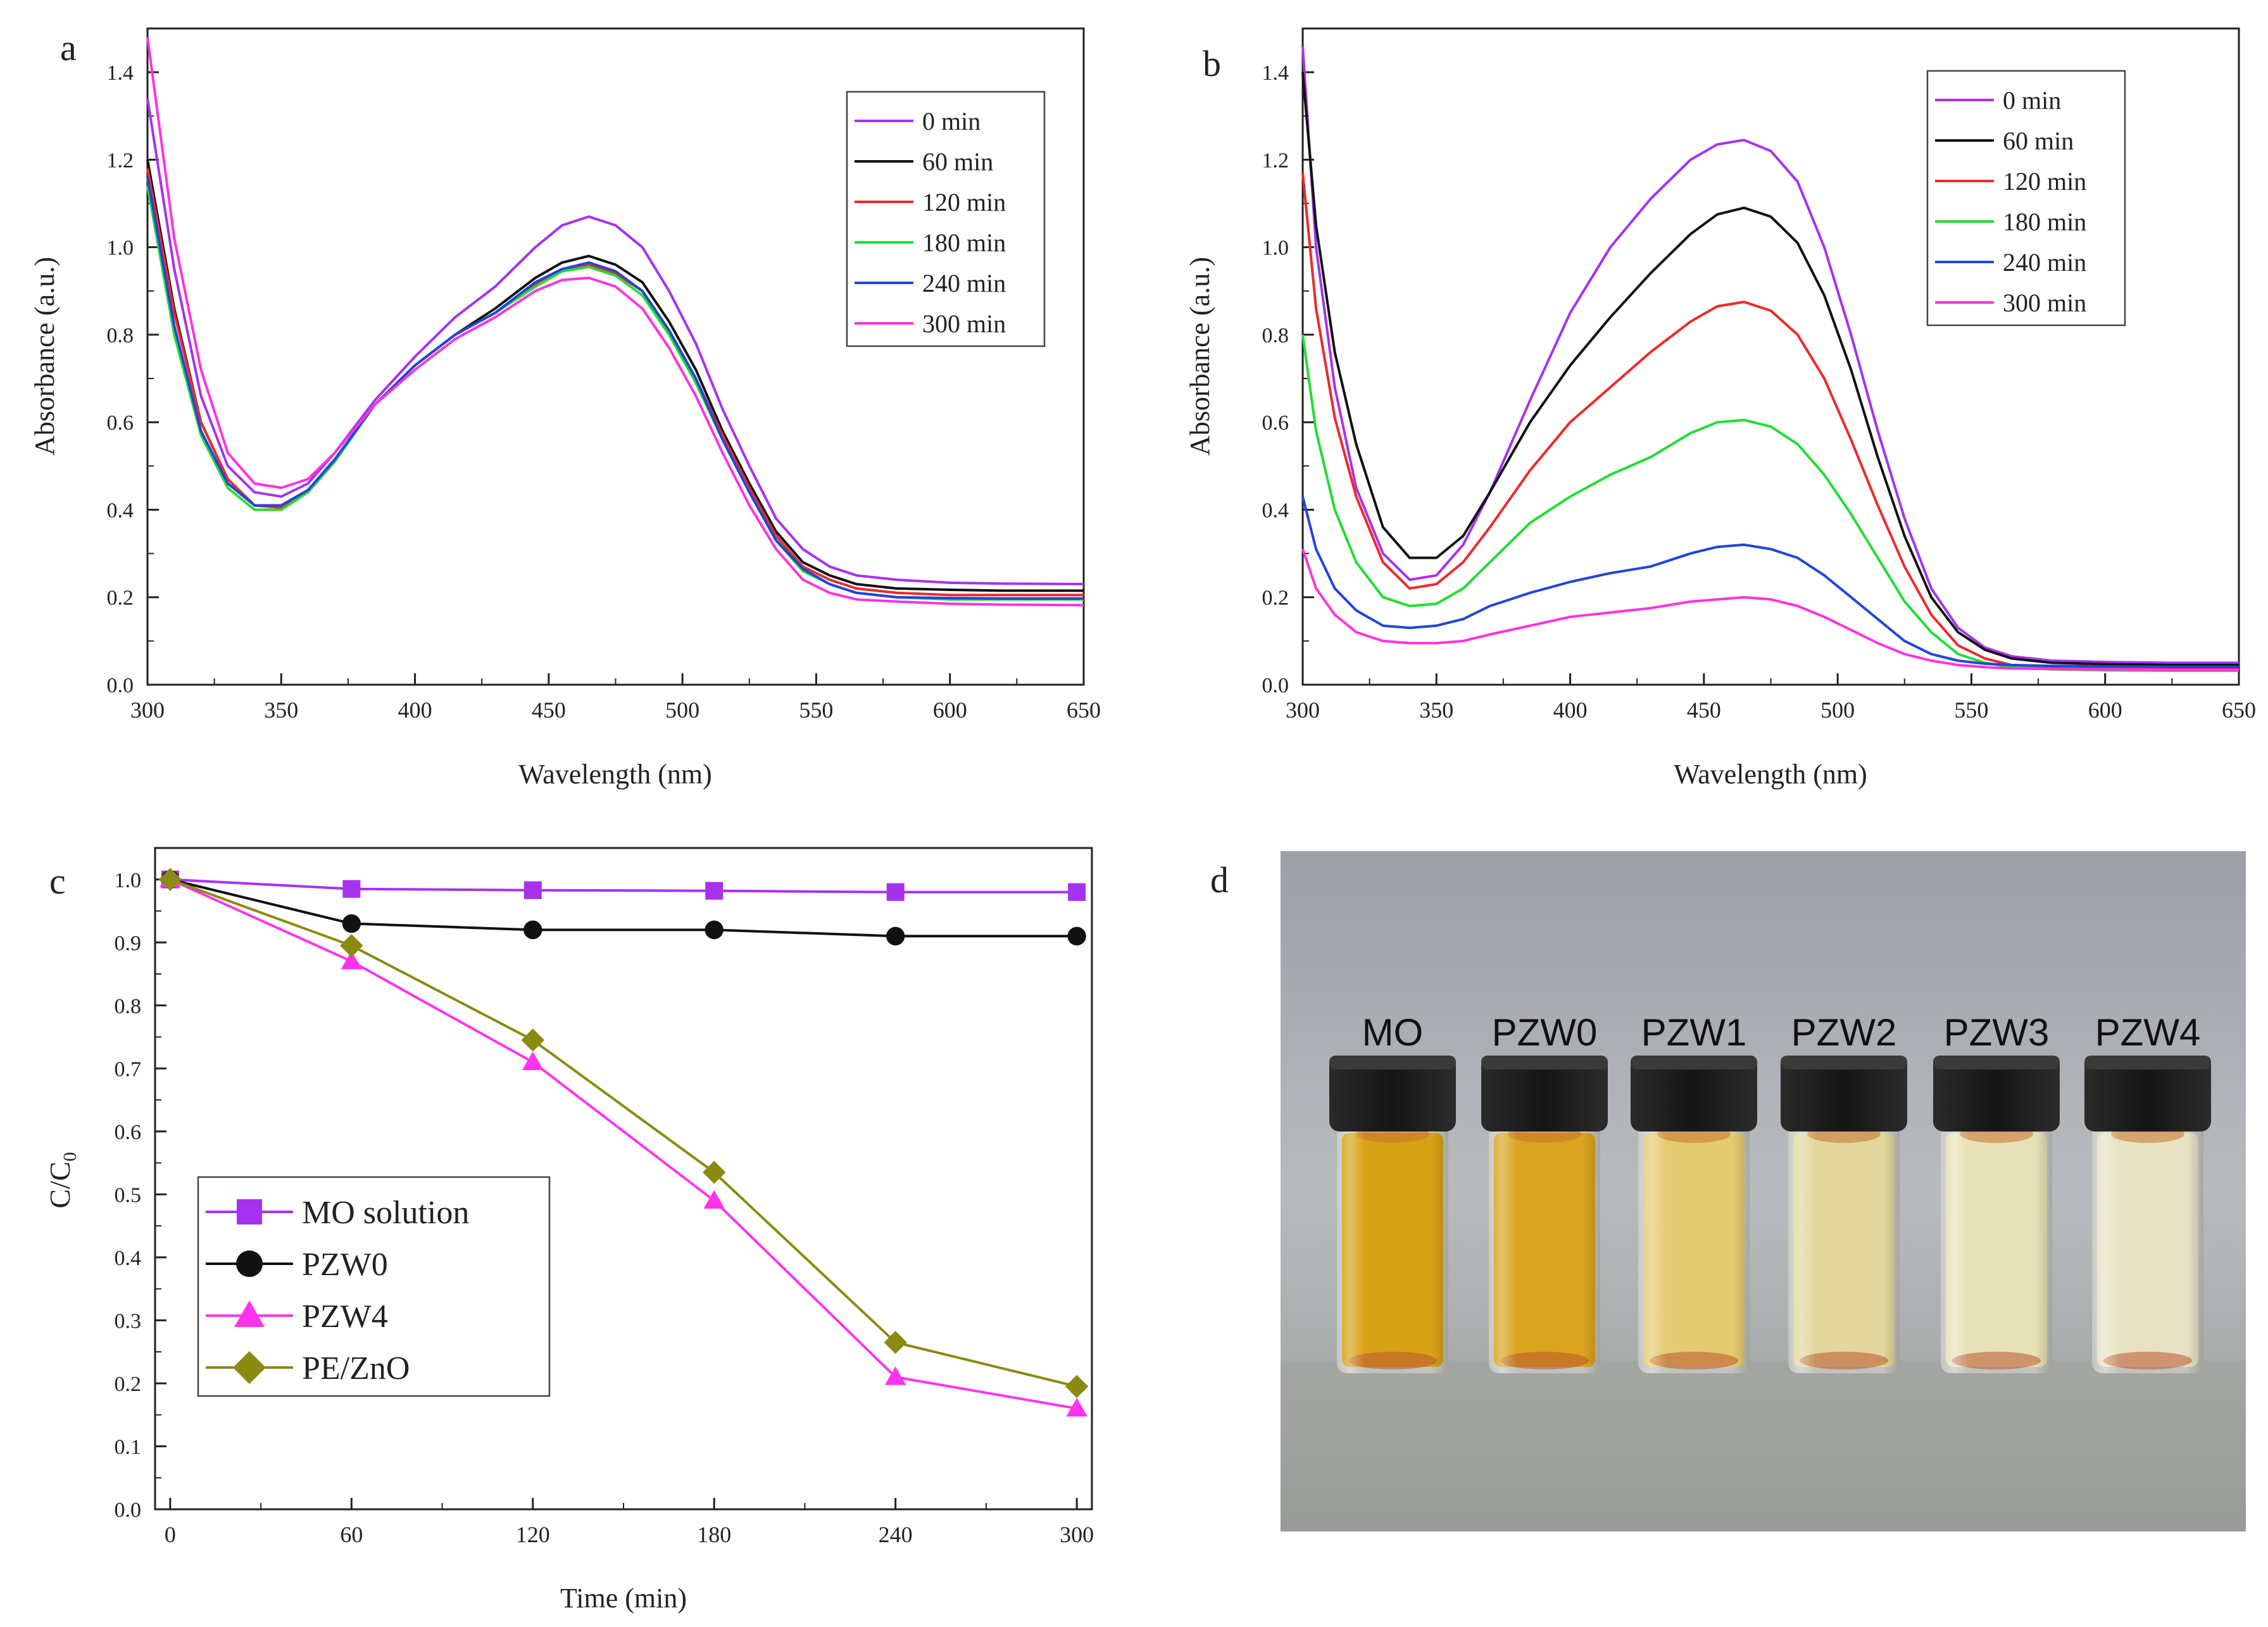 The height and width of the screenshot is (1627, 2268). Describe the element at coordinates (1212, 64) in the screenshot. I see `panel-b-letter: b` at that location.